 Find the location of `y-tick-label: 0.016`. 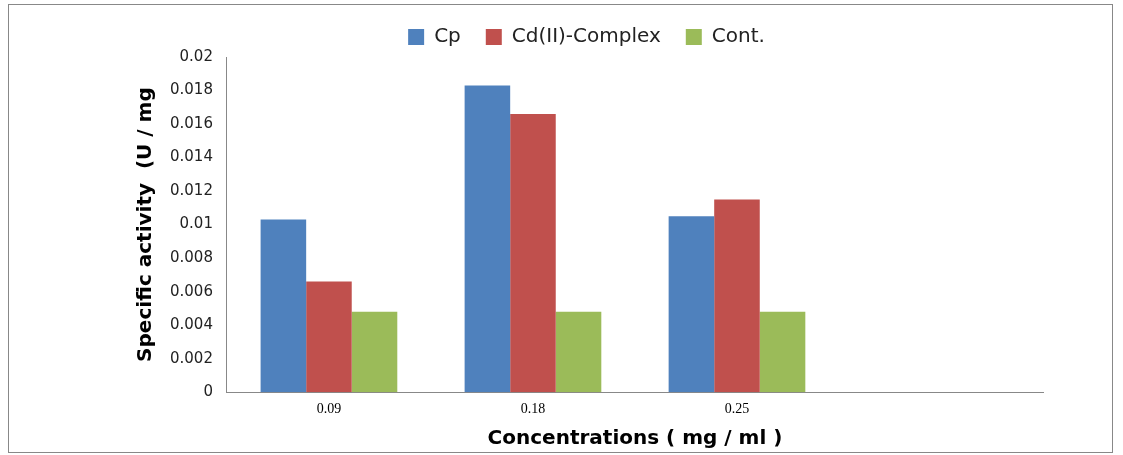

y-tick-label: 0.016 is located at coordinates (191, 122).